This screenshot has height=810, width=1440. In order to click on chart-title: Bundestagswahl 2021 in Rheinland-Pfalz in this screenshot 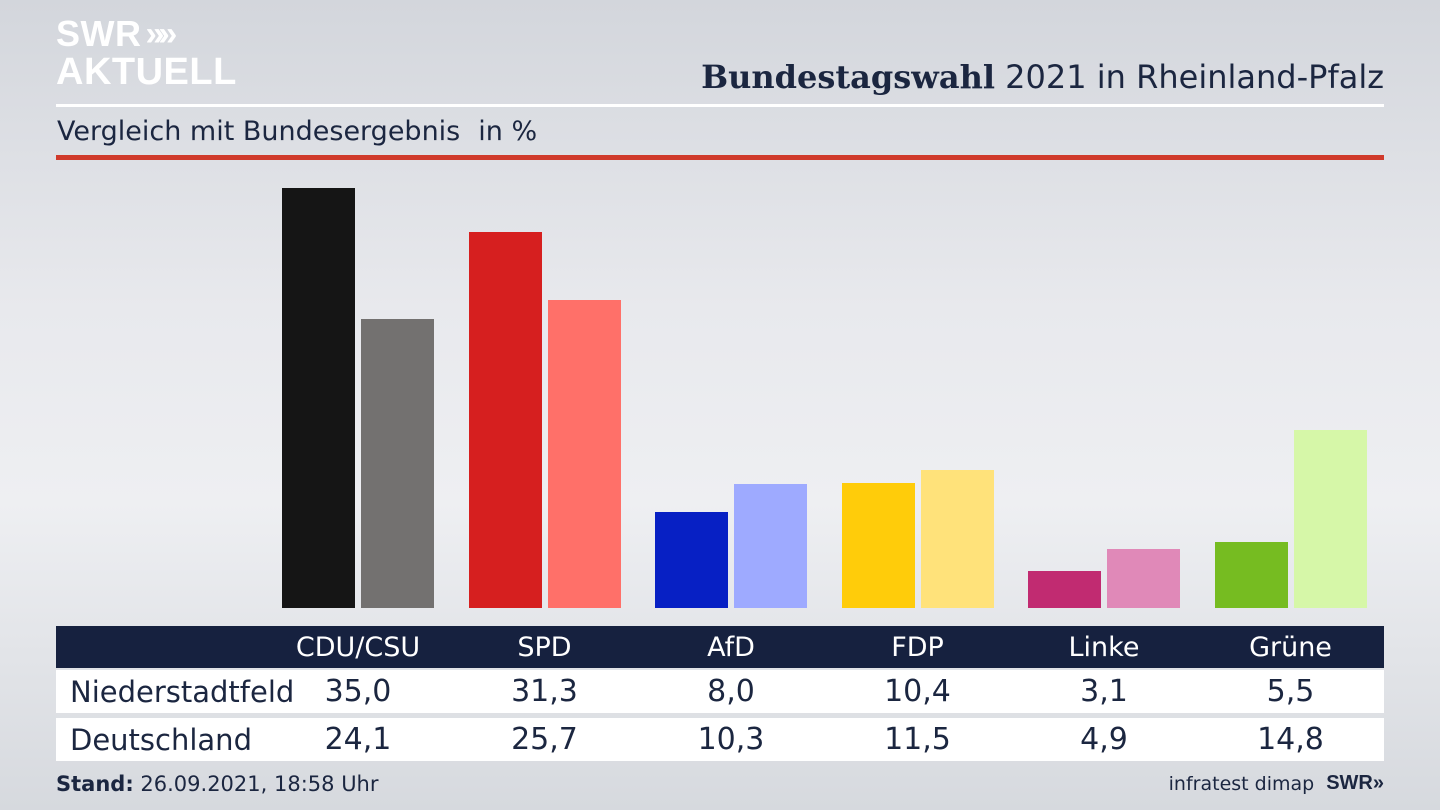, I will do `click(1042, 77)`.